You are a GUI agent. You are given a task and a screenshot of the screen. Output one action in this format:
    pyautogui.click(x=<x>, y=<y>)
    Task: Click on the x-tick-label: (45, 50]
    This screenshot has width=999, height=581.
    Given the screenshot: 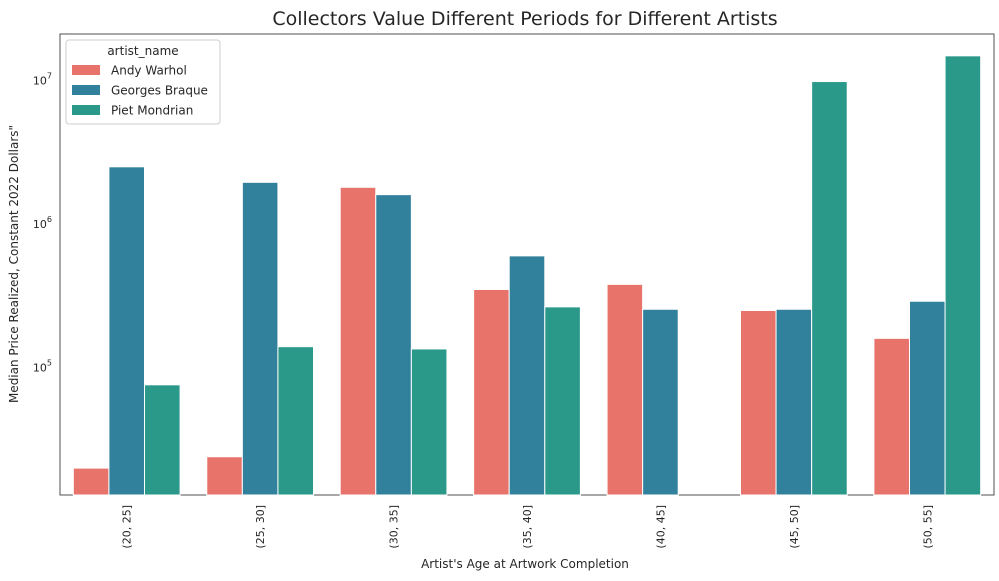 What is the action you would take?
    pyautogui.click(x=794, y=527)
    